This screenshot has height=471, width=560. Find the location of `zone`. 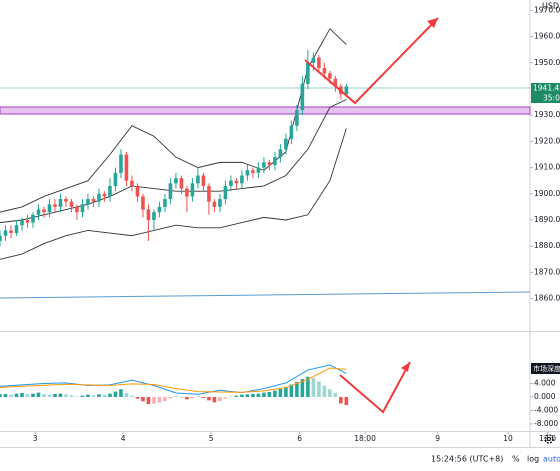

zone is located at coordinates (265, 110).